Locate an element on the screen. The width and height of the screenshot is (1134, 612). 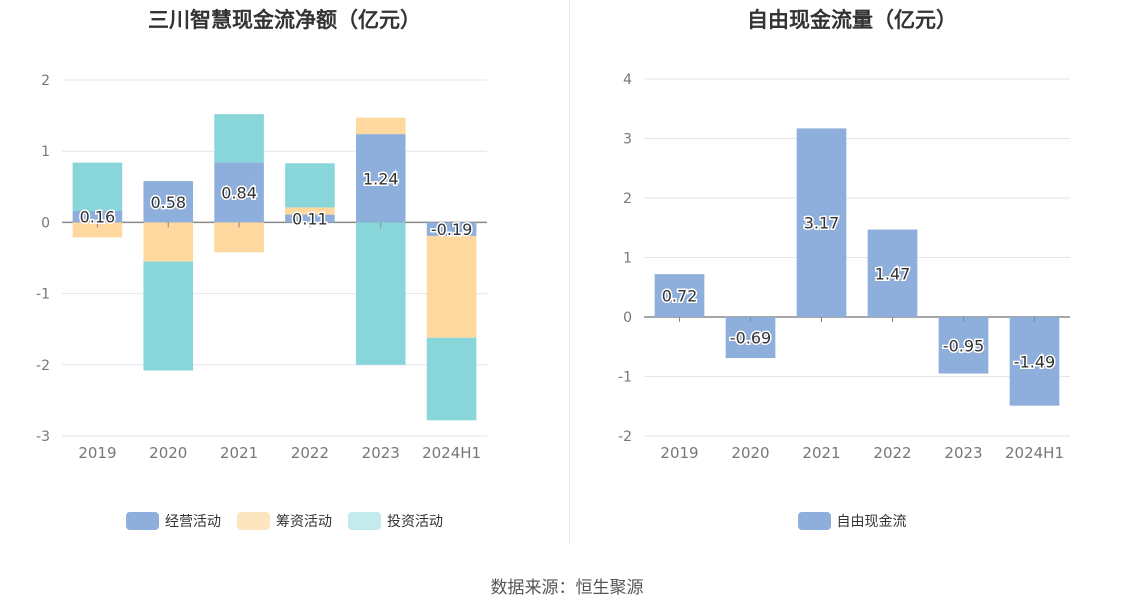
legend: 经营活动 筹资活动 投资活动 is located at coordinates (284, 521).